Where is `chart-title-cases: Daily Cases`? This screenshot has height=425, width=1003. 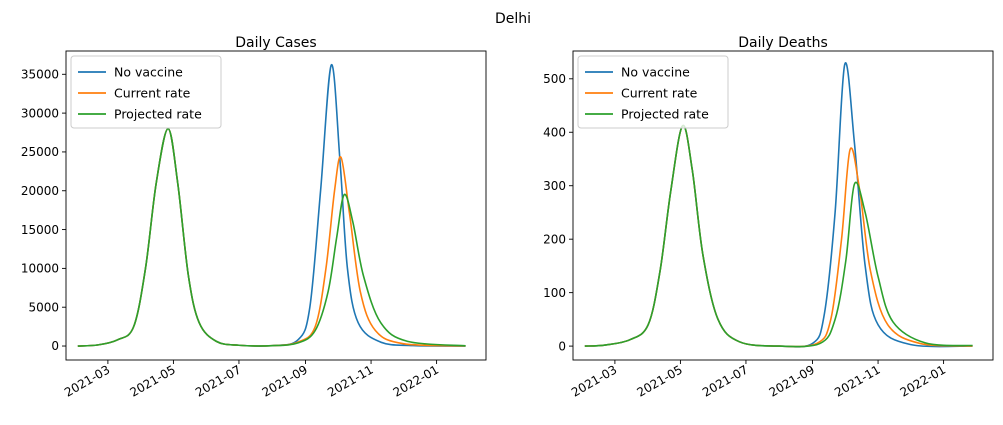 chart-title-cases: Daily Cases is located at coordinates (275, 43).